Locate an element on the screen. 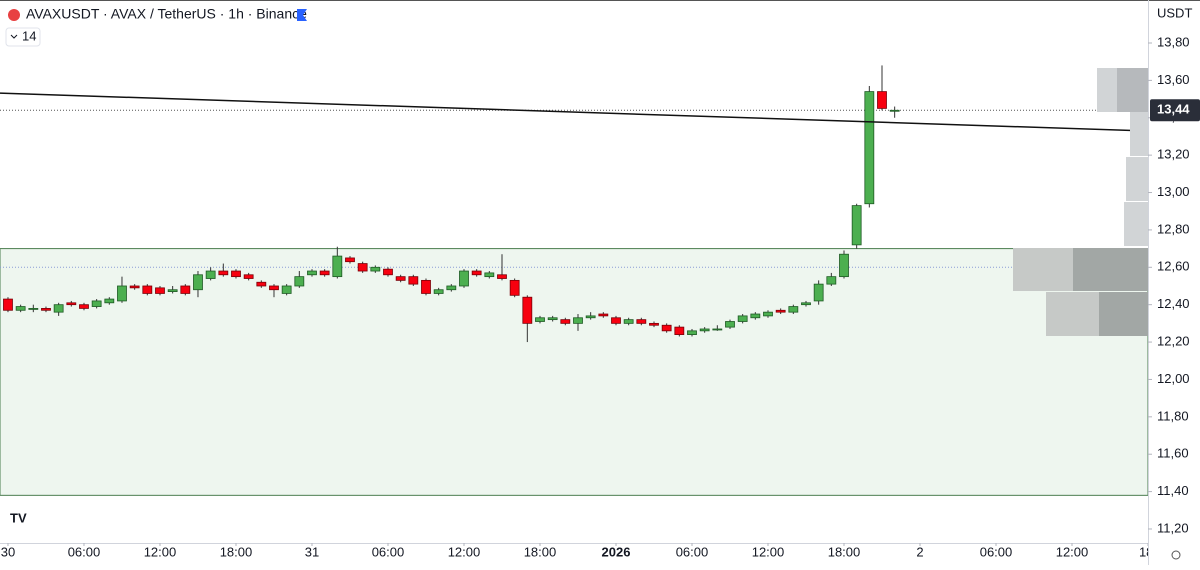  chevron is located at coordinates (14, 36).